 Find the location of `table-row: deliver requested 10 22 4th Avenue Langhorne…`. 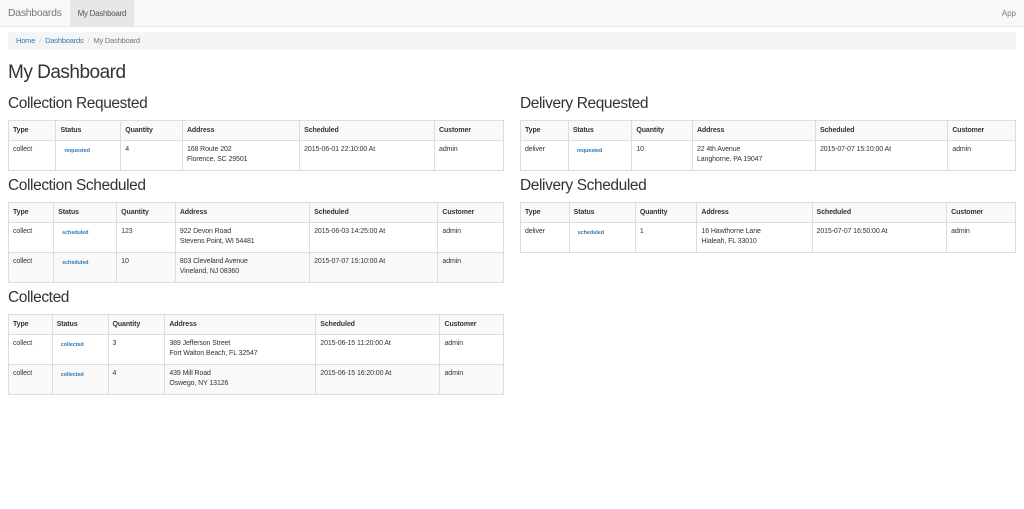

table-row: deliver requested 10 22 4th Avenue Langhorne… is located at coordinates (768, 155).